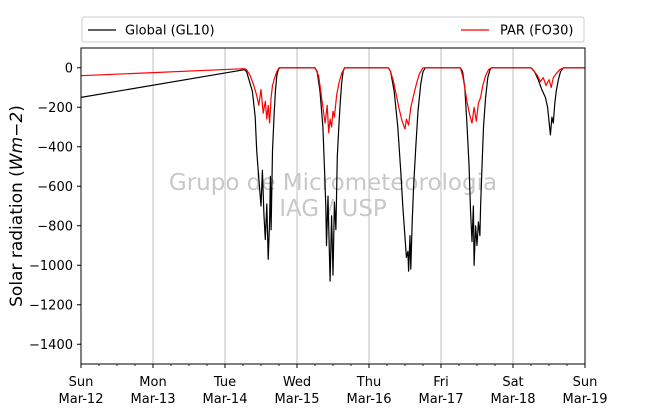 This screenshot has height=409, width=650. Describe the element at coordinates (81, 399) in the screenshot. I see `x-tick-date-label: Mar-12` at that location.